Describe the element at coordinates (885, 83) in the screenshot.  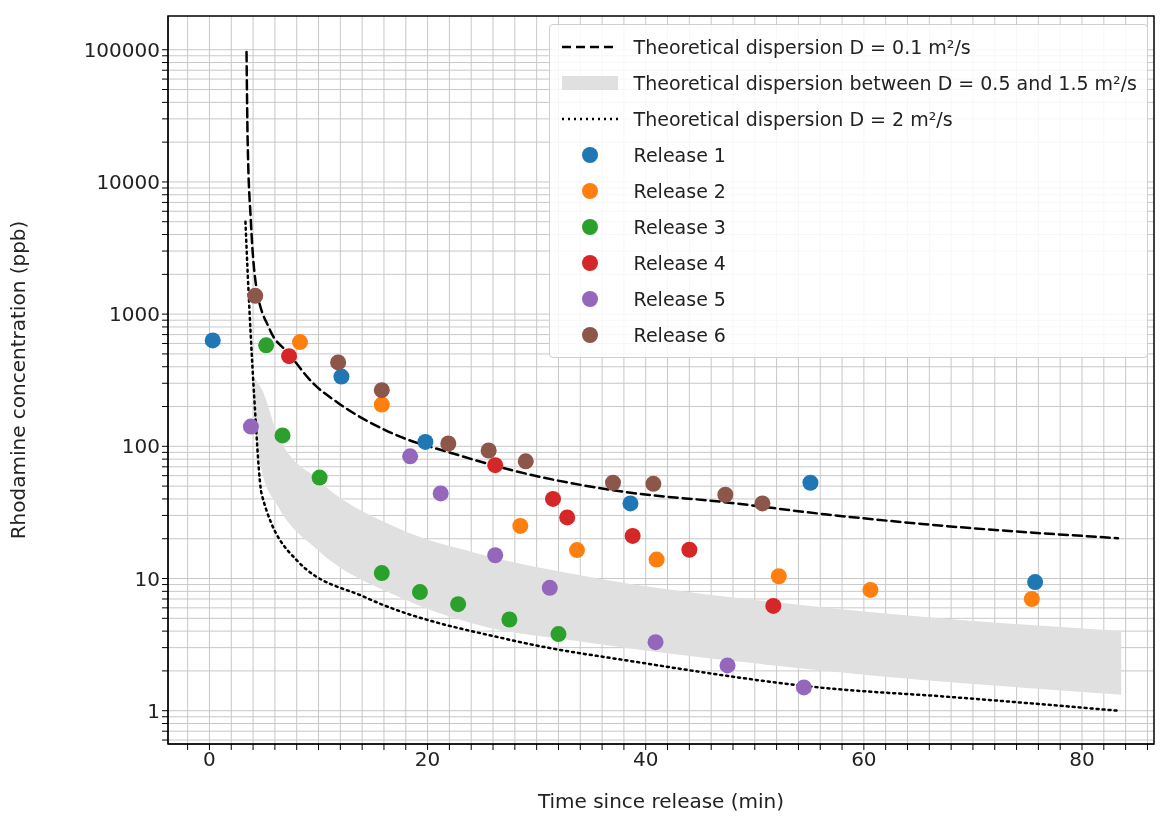
I see `legend-label: Theoretical dispersion between D = 0.5 and 1.5 m²/s` at that location.